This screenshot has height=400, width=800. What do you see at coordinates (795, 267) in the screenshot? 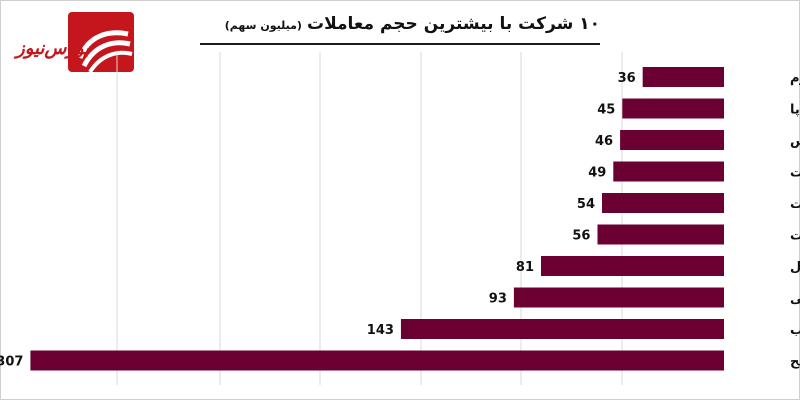
I see `category-label: پترول` at bounding box center [795, 267].